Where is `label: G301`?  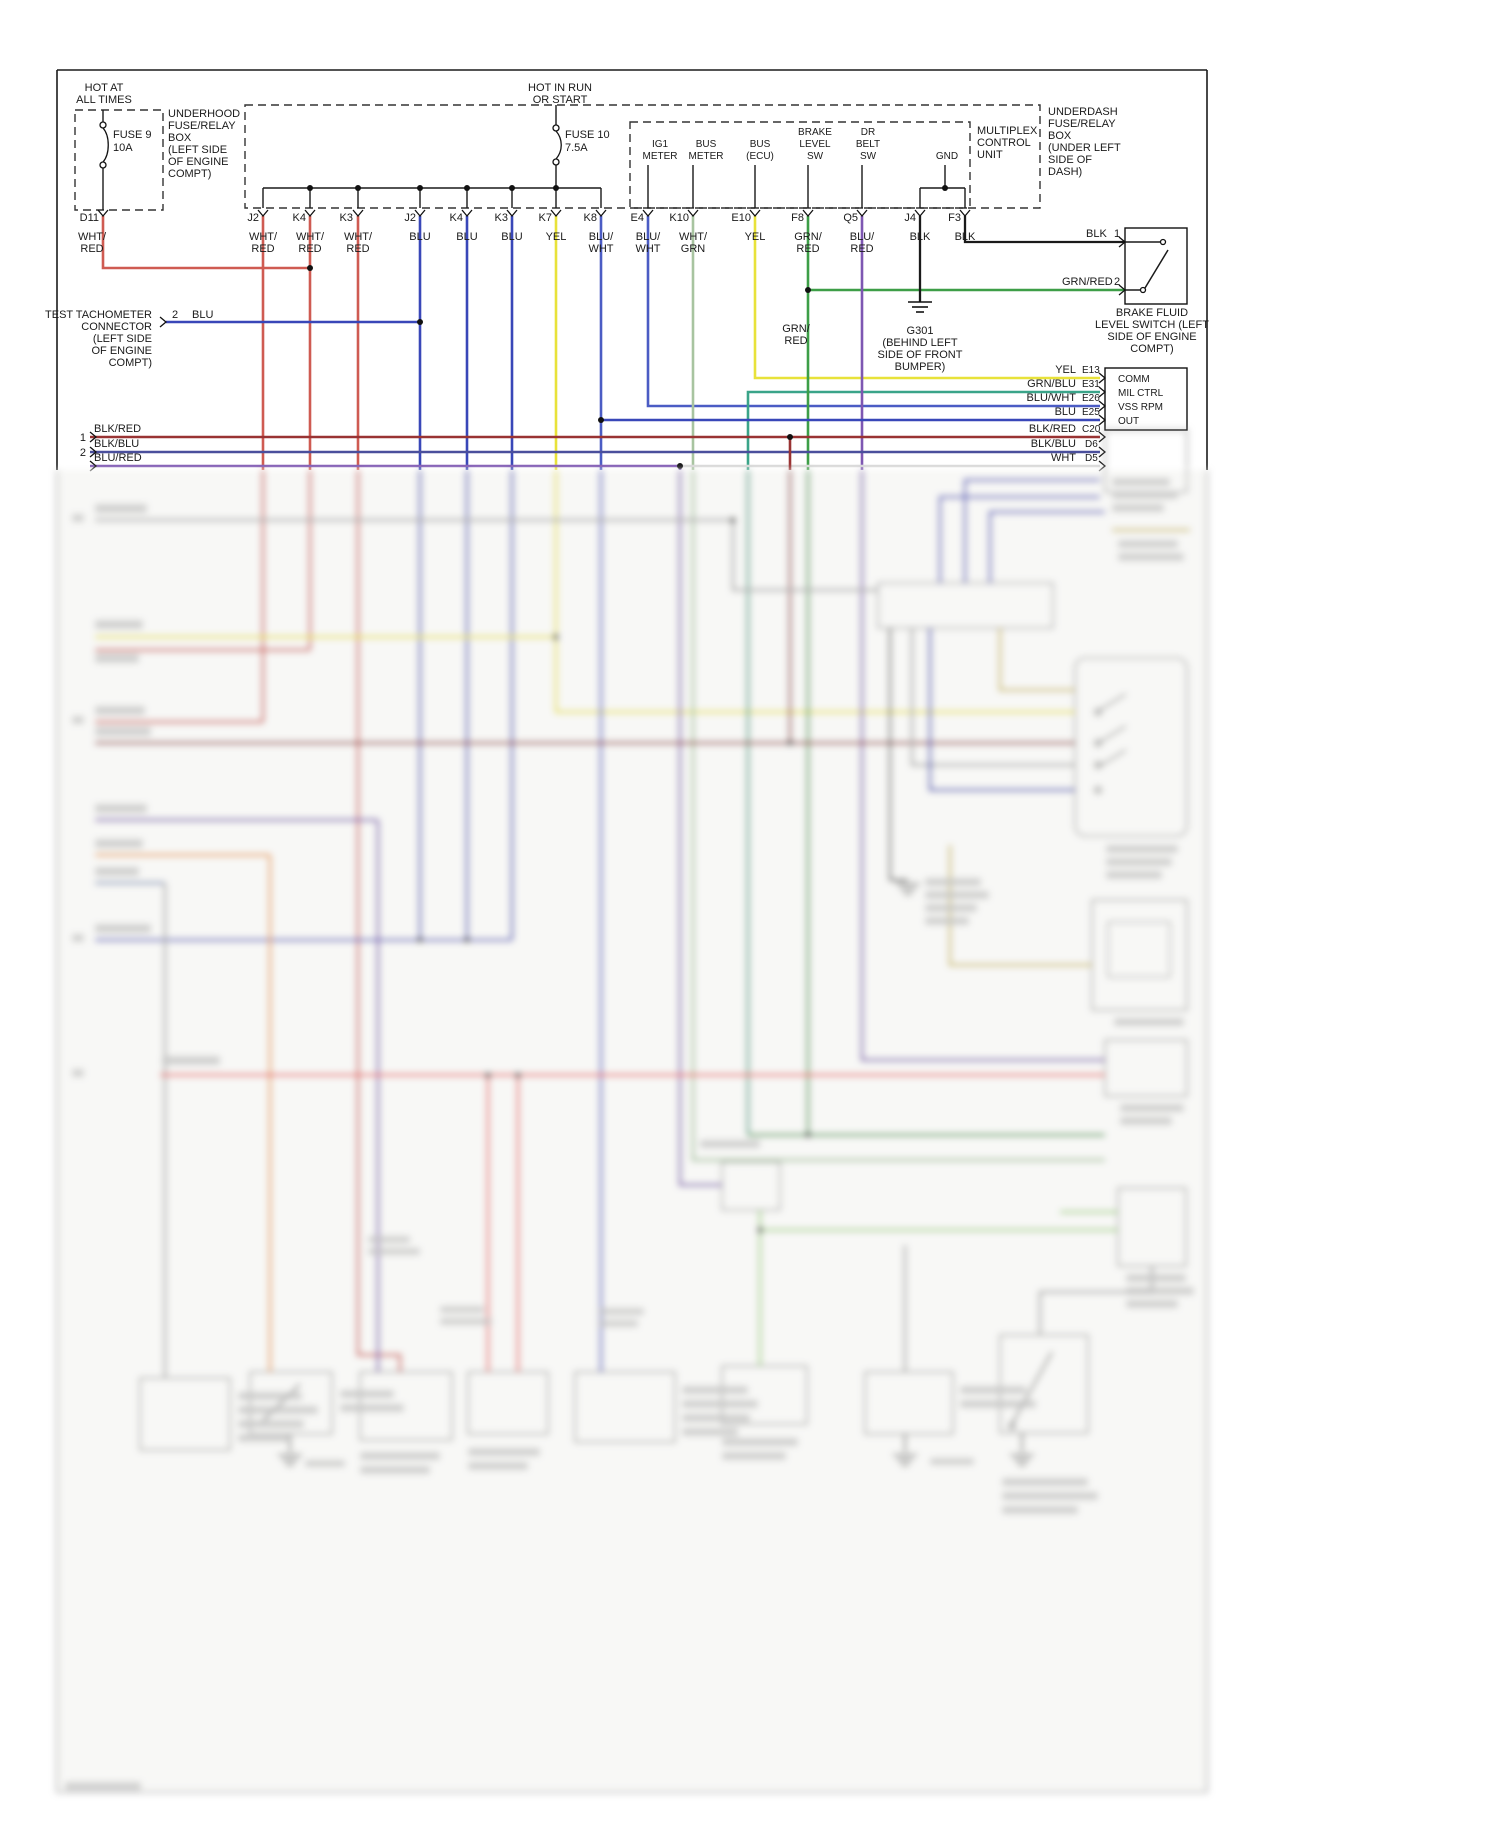
label: G301 is located at coordinates (920, 331).